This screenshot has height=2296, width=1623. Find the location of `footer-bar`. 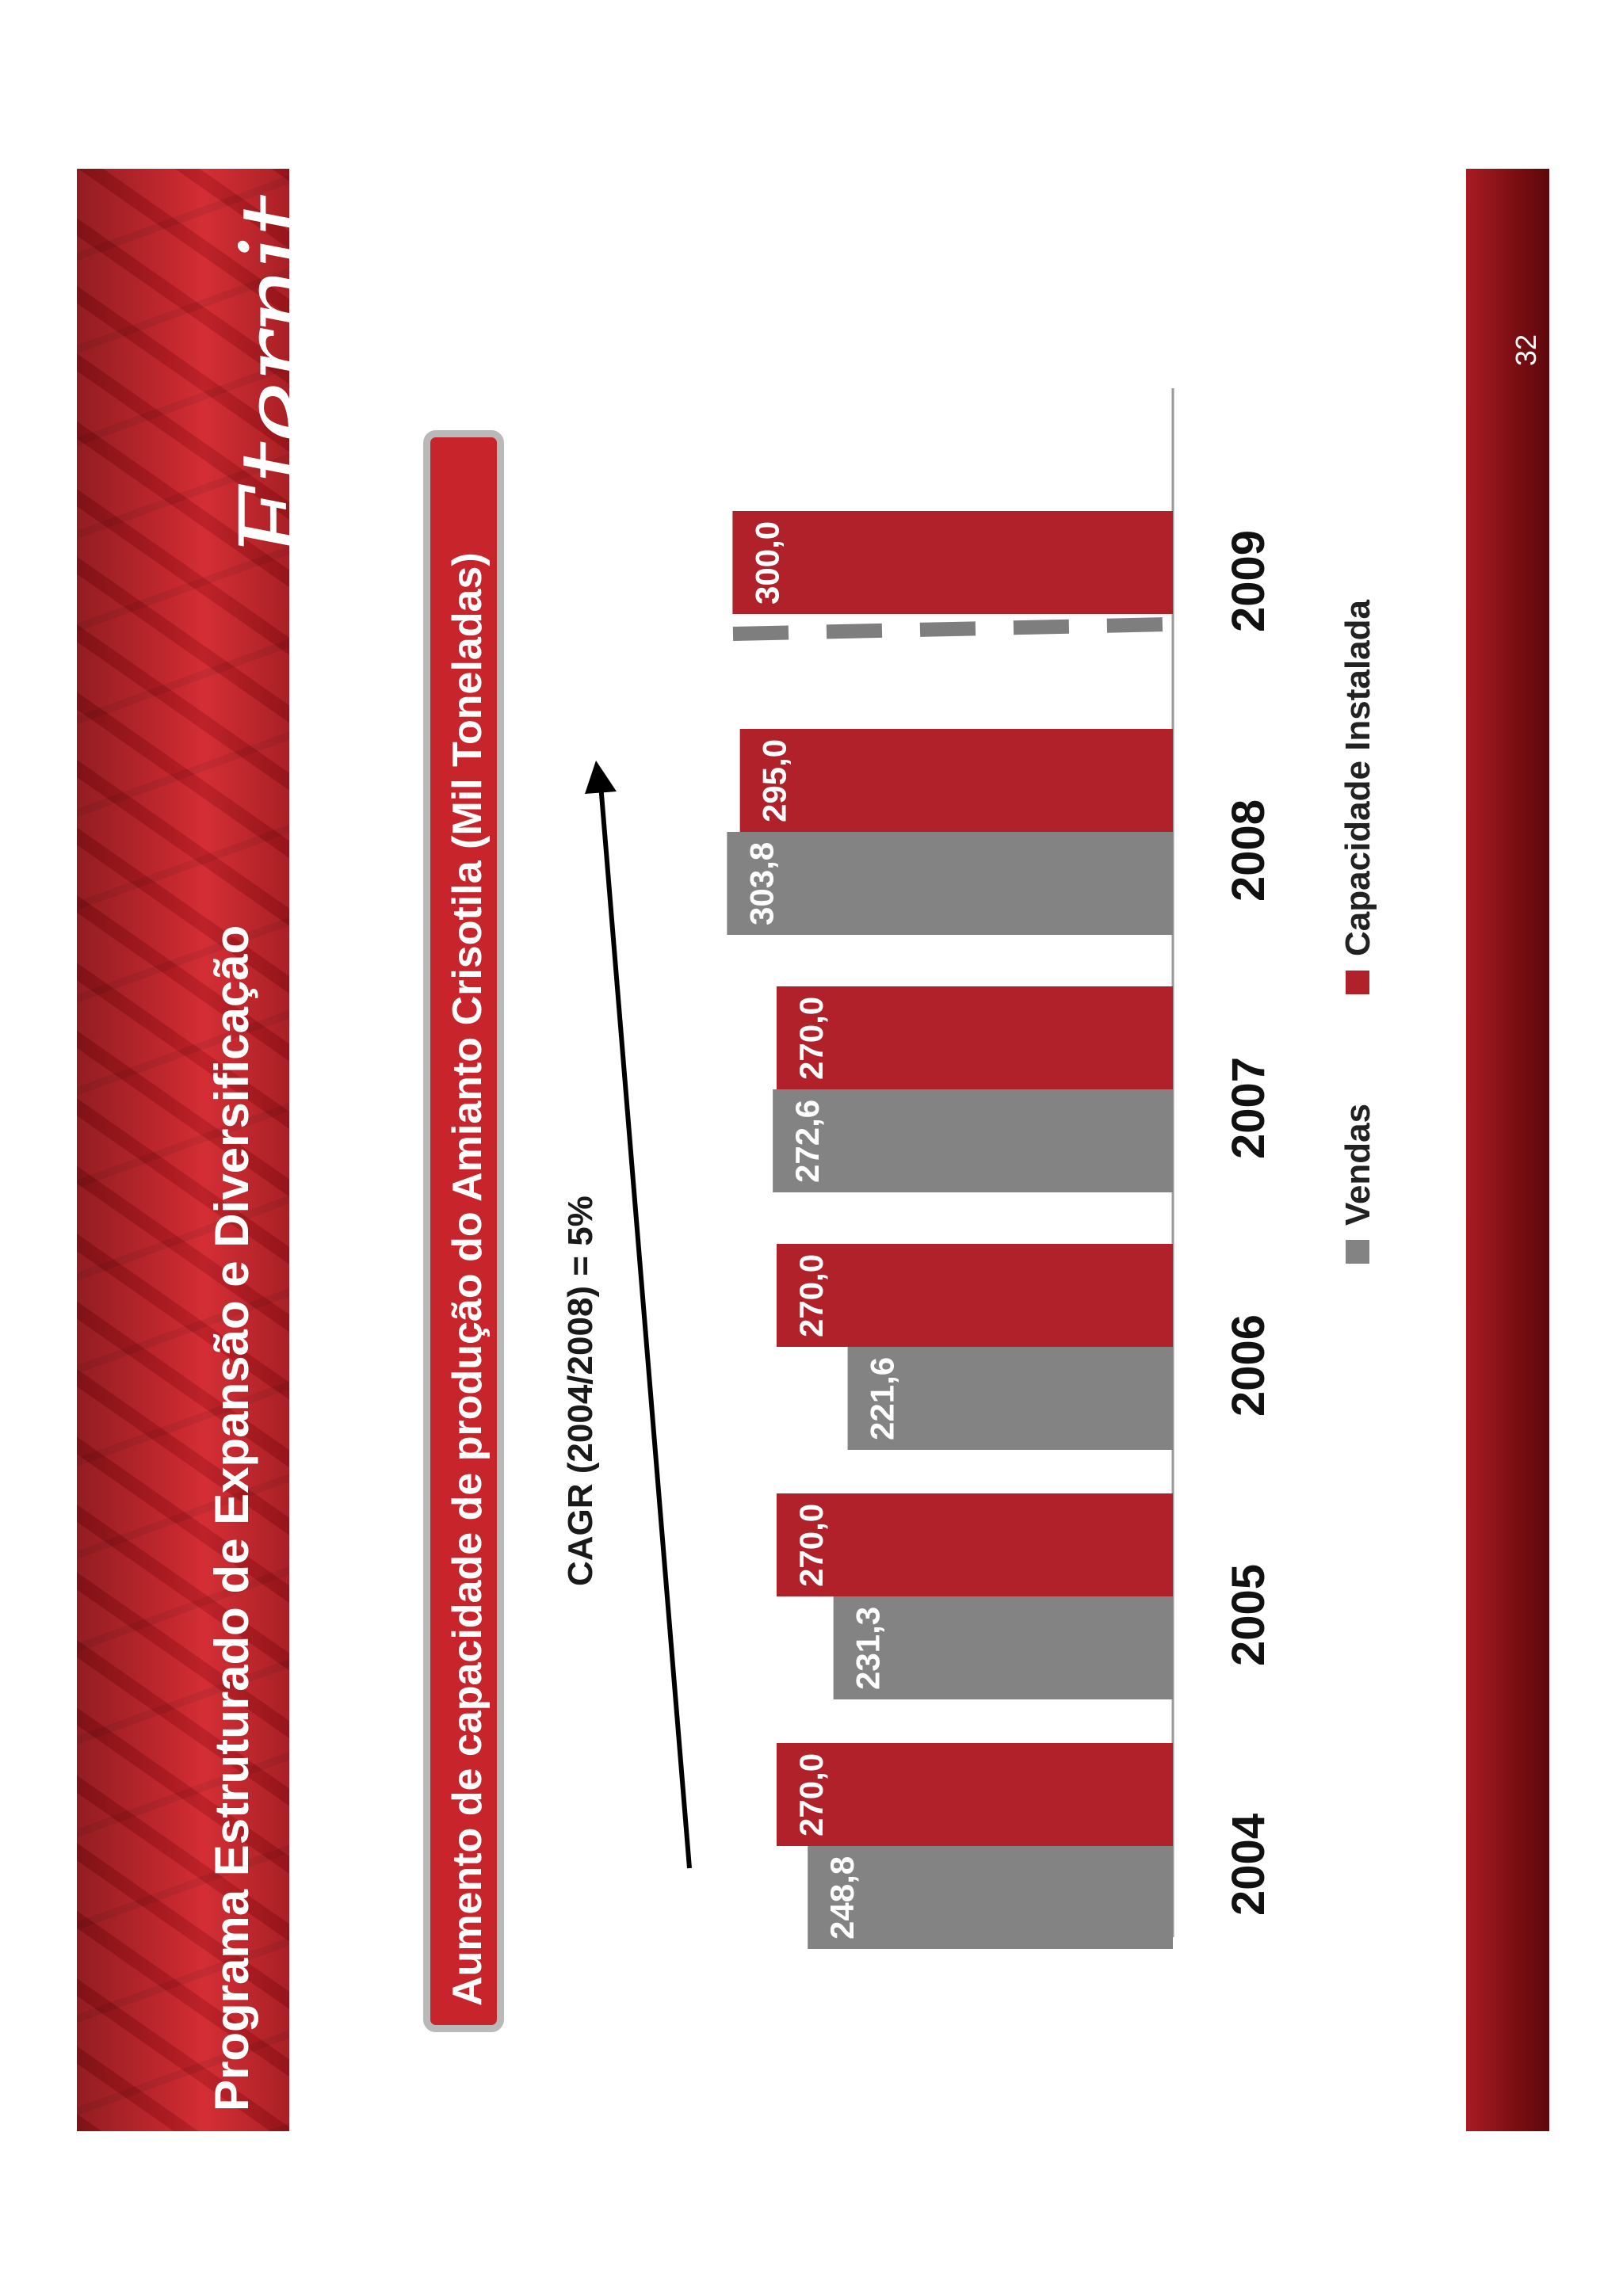

footer-bar is located at coordinates (1507, 1150).